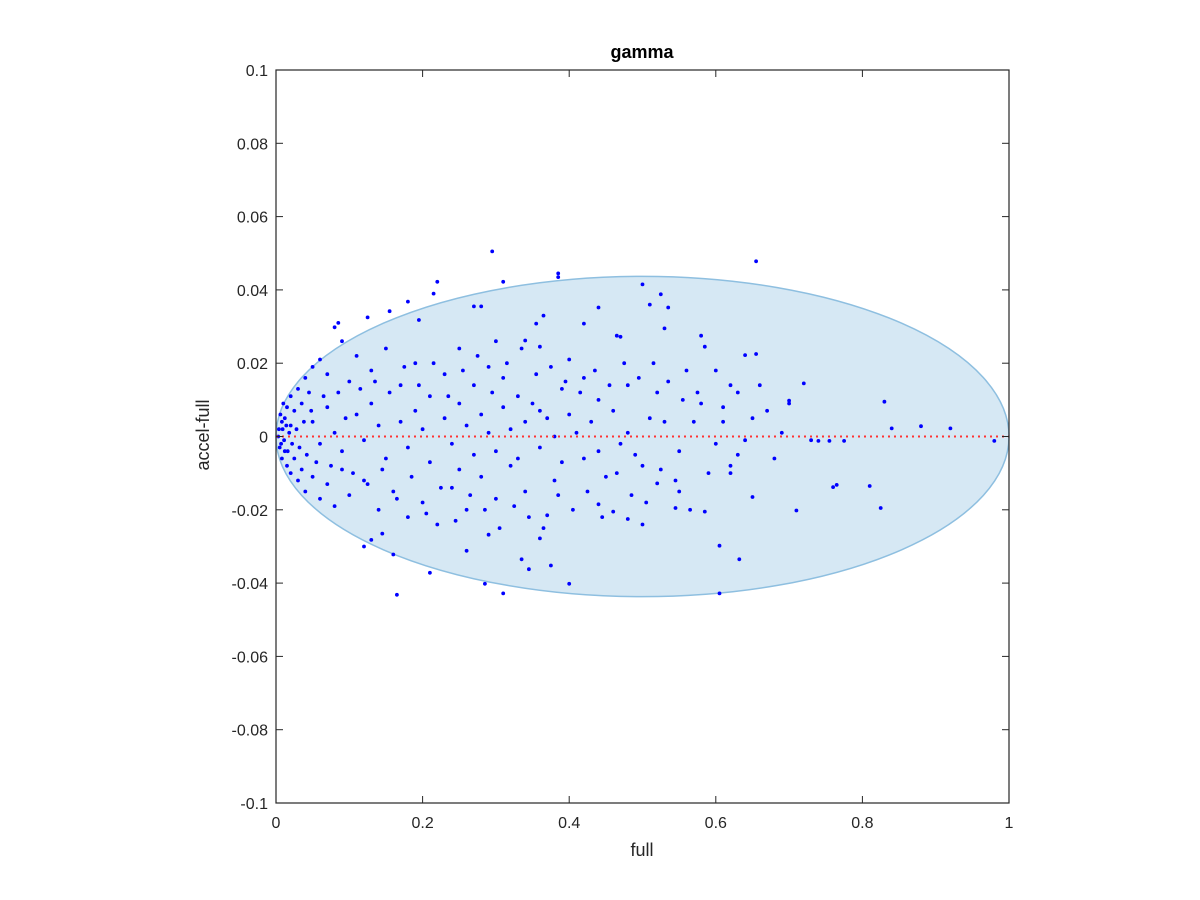  What do you see at coordinates (252, 144) in the screenshot?
I see `y-tick-label: 0.08` at bounding box center [252, 144].